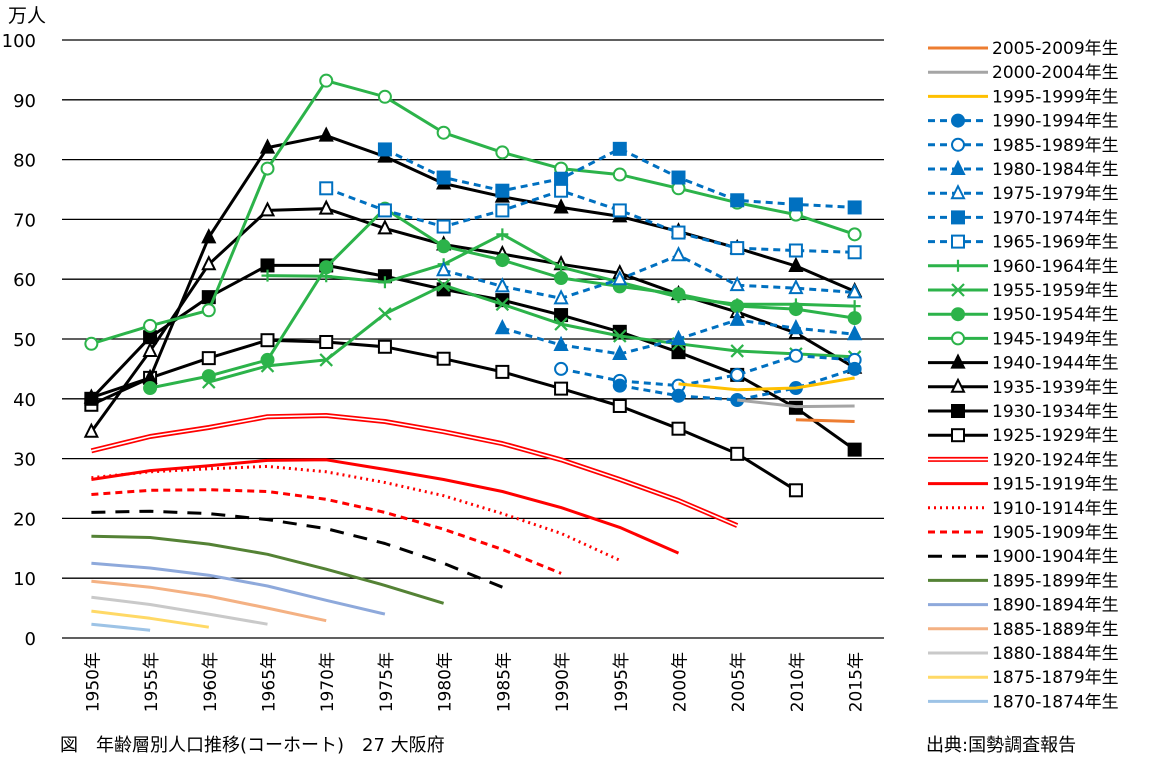 This screenshot has height=762, width=1151. What do you see at coordinates (150, 619) in the screenshot?
I see `series-26-line` at bounding box center [150, 619].